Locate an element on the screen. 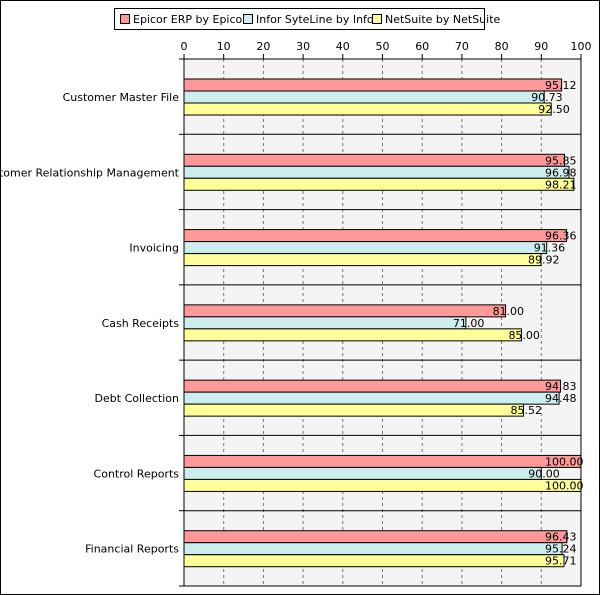  data-label: 95.12 is located at coordinates (561, 85).